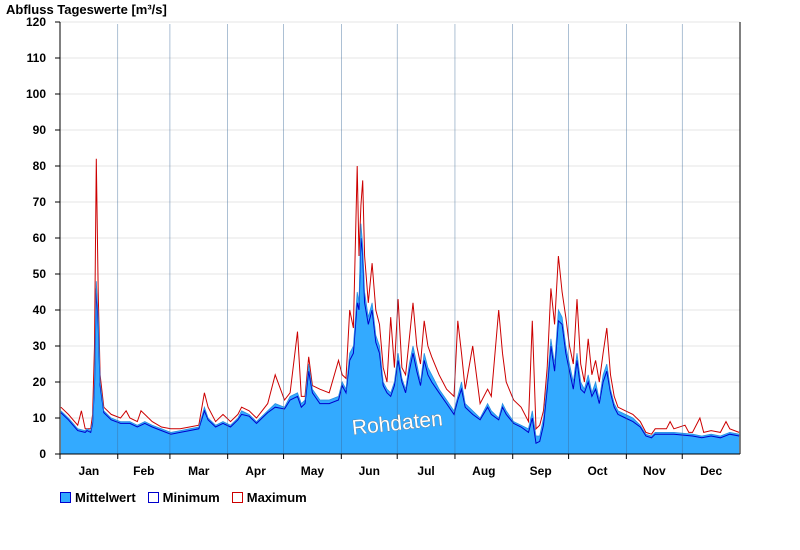 The image size is (800, 550). What do you see at coordinates (105, 497) in the screenshot?
I see `legend-label-mean: Mittelwert` at bounding box center [105, 497].